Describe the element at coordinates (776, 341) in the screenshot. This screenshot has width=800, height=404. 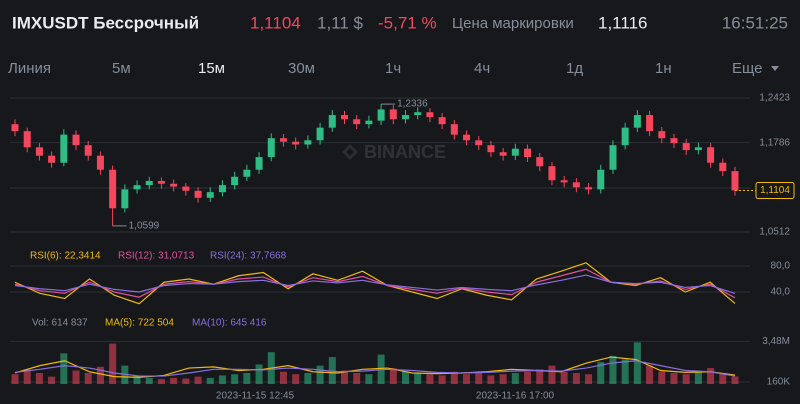
I see `y-tick-label: 3,48M` at that location.